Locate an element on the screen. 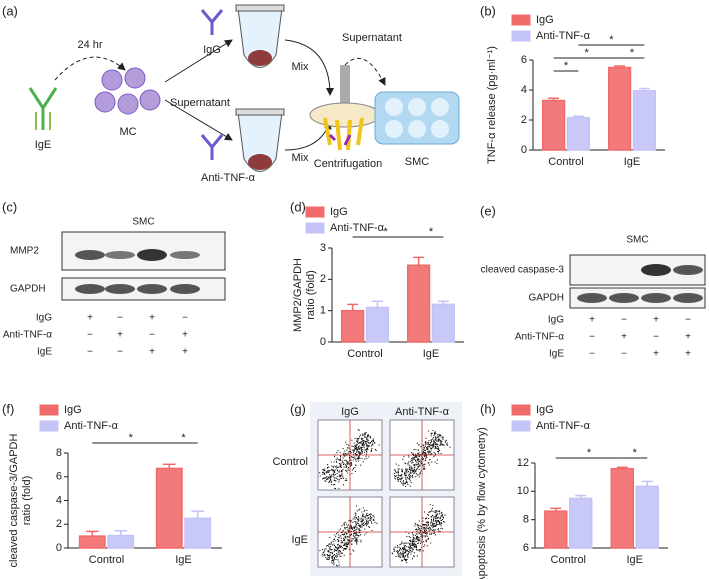  mast-cells is located at coordinates (127, 91).